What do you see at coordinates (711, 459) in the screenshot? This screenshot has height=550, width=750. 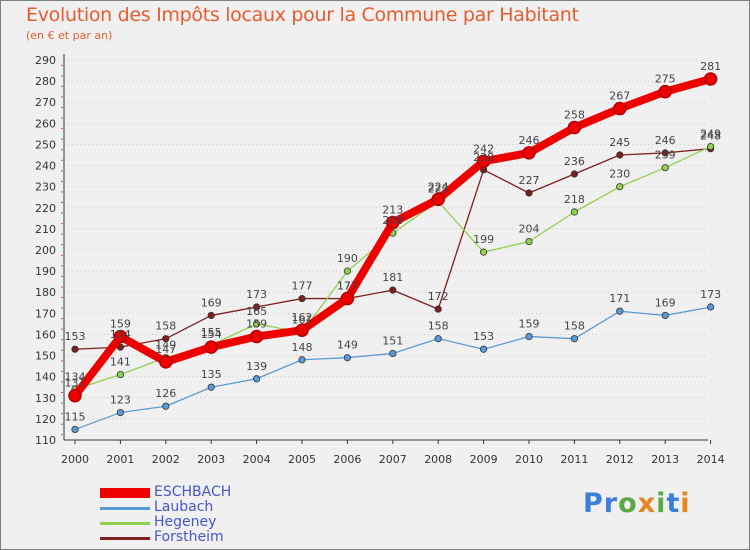 I see `x-tick-label: 2014` at bounding box center [711, 459].